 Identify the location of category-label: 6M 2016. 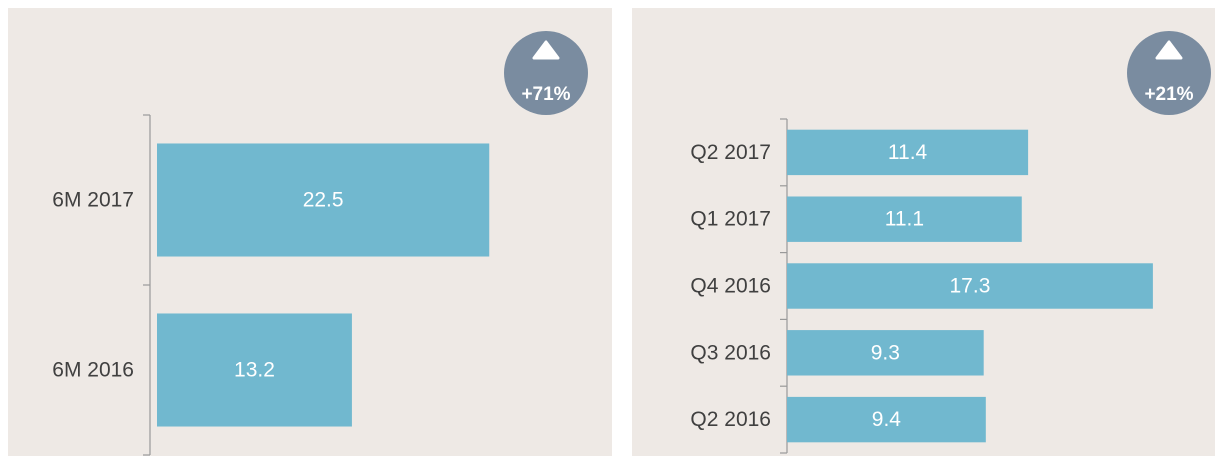
(93, 370).